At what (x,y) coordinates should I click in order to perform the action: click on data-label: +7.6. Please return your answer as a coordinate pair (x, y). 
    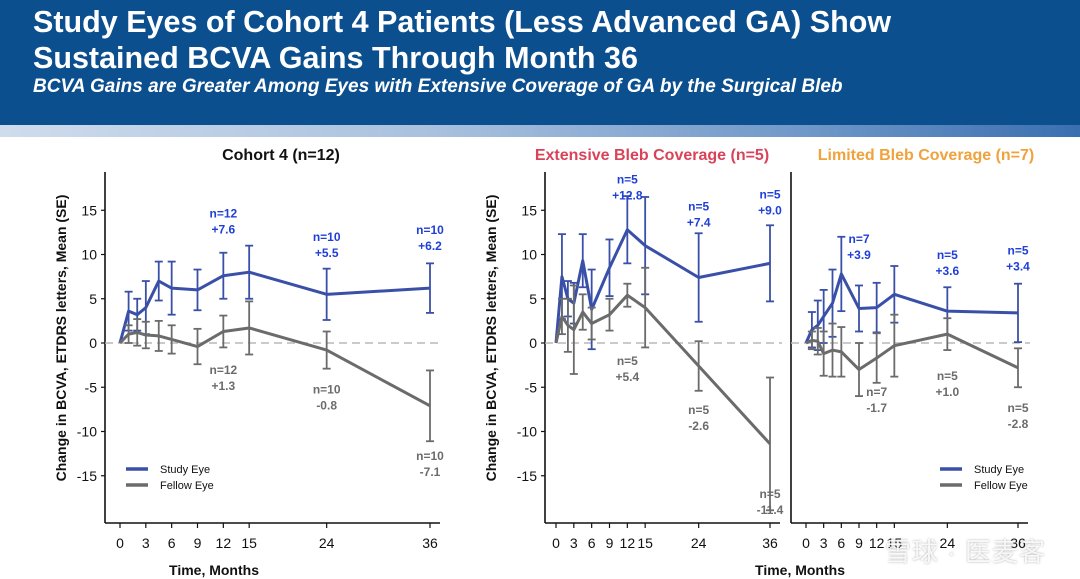
    Looking at the image, I should click on (223, 229).